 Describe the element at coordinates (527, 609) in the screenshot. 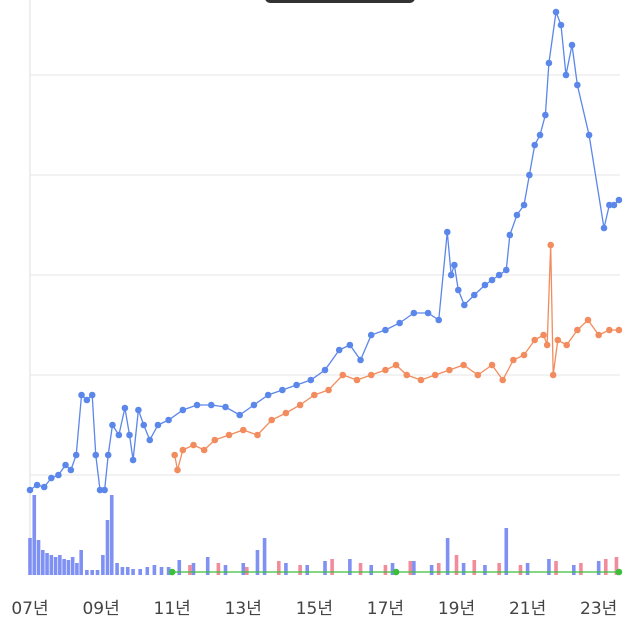

I see `x-tick-label: 21년` at that location.